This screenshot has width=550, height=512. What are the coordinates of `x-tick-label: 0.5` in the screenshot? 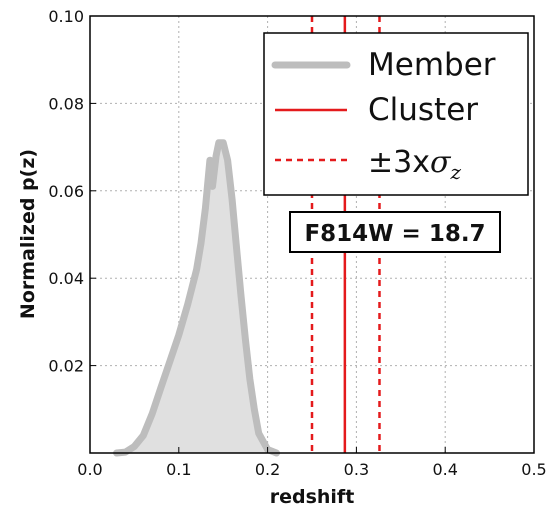 It's located at (533, 469).